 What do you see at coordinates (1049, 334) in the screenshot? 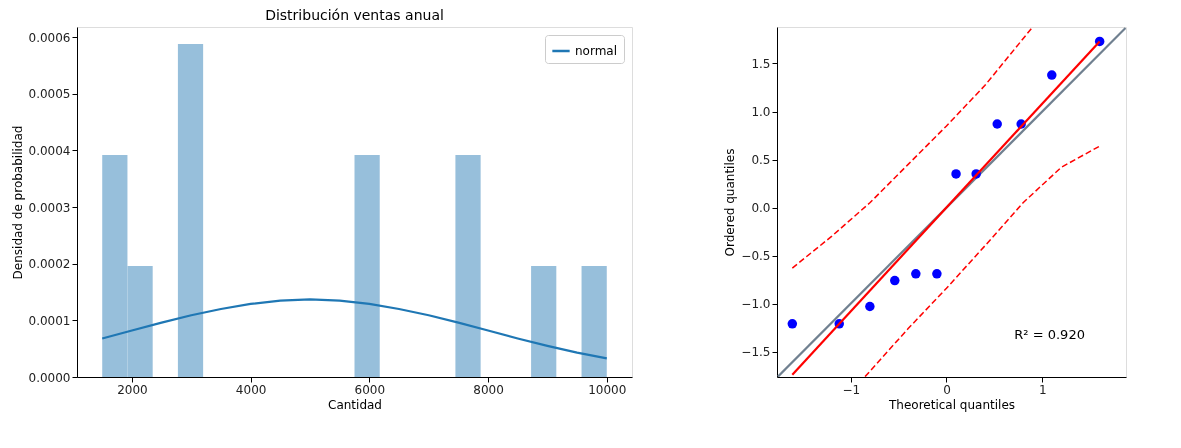
I see `annotation: R² = 0.920` at bounding box center [1049, 334].